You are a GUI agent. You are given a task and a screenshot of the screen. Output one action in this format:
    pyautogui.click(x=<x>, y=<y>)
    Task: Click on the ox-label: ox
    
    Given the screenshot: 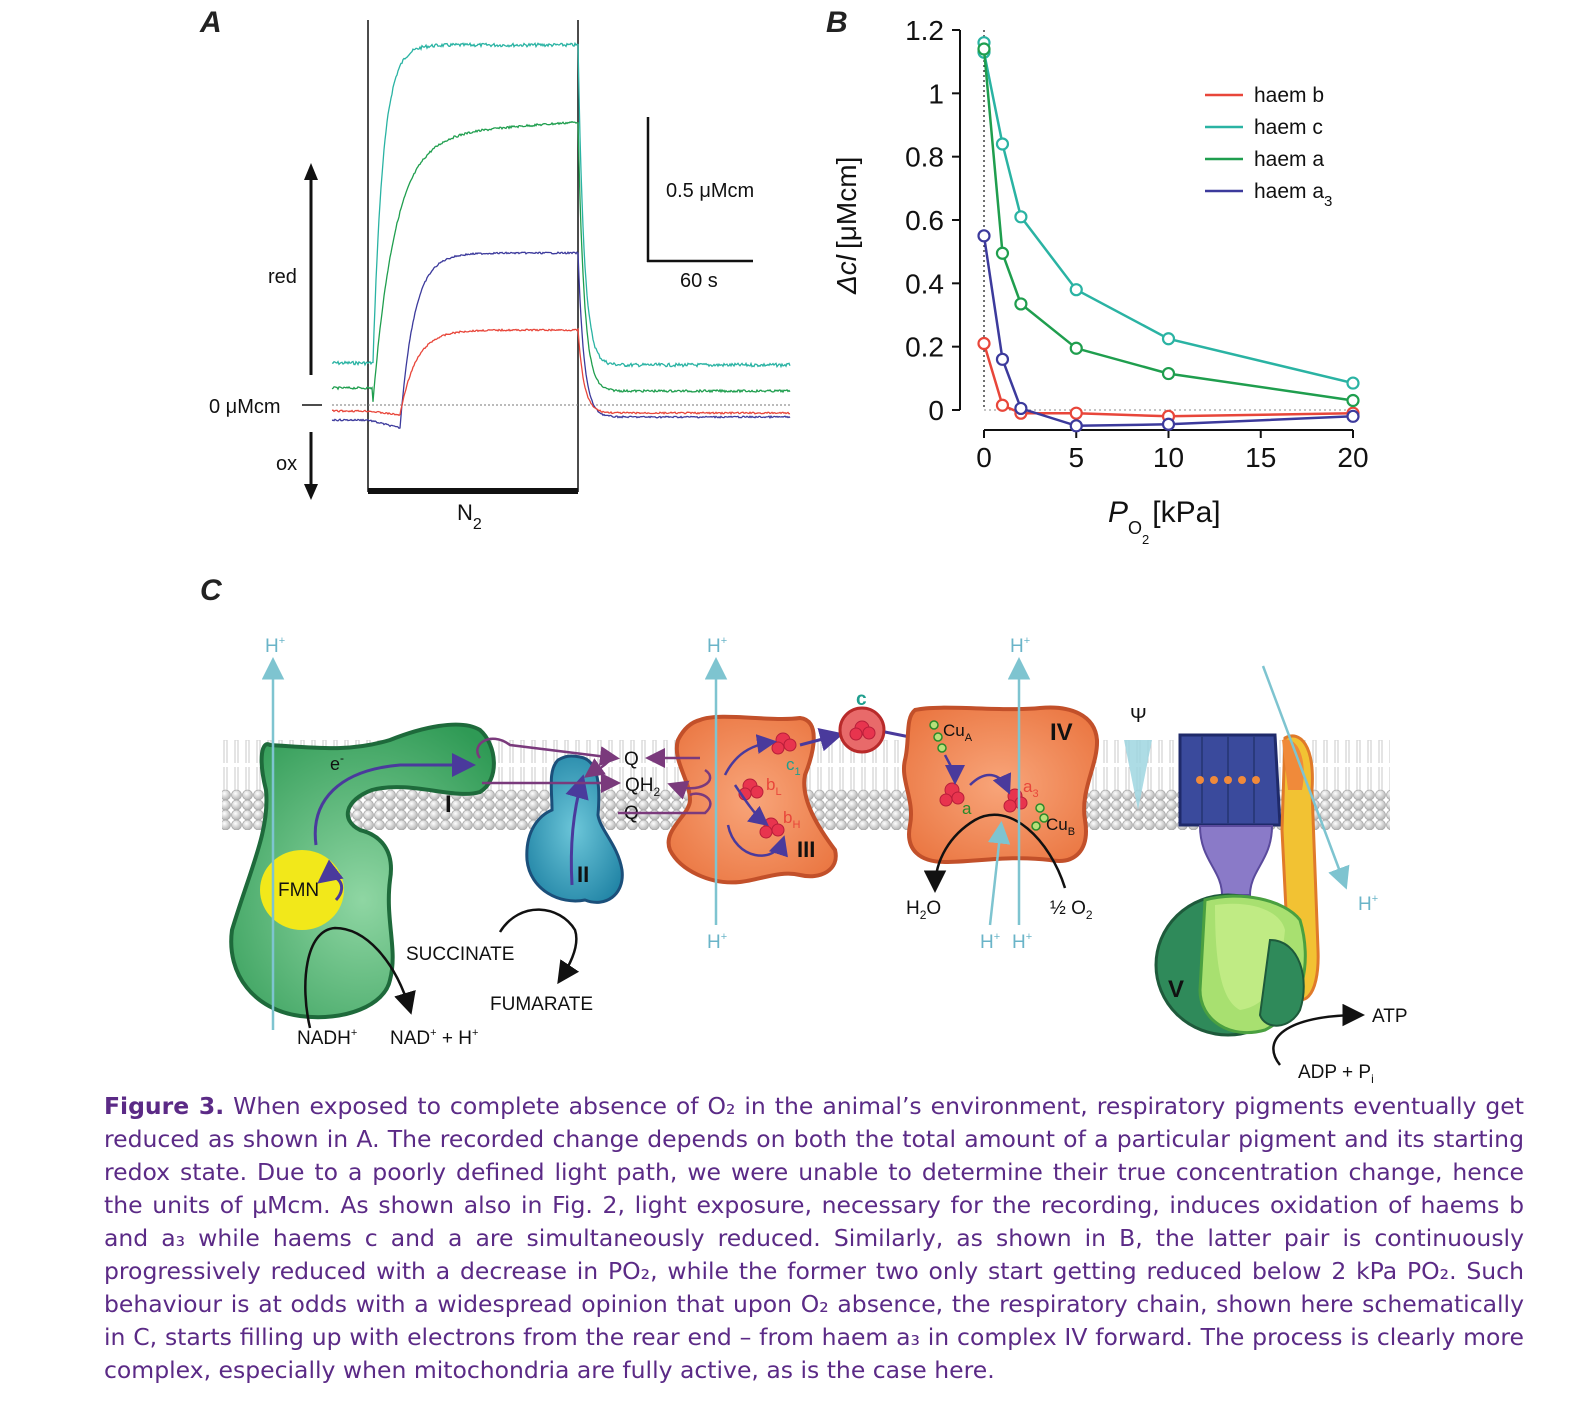 What is the action you would take?
    pyautogui.click(x=286, y=464)
    